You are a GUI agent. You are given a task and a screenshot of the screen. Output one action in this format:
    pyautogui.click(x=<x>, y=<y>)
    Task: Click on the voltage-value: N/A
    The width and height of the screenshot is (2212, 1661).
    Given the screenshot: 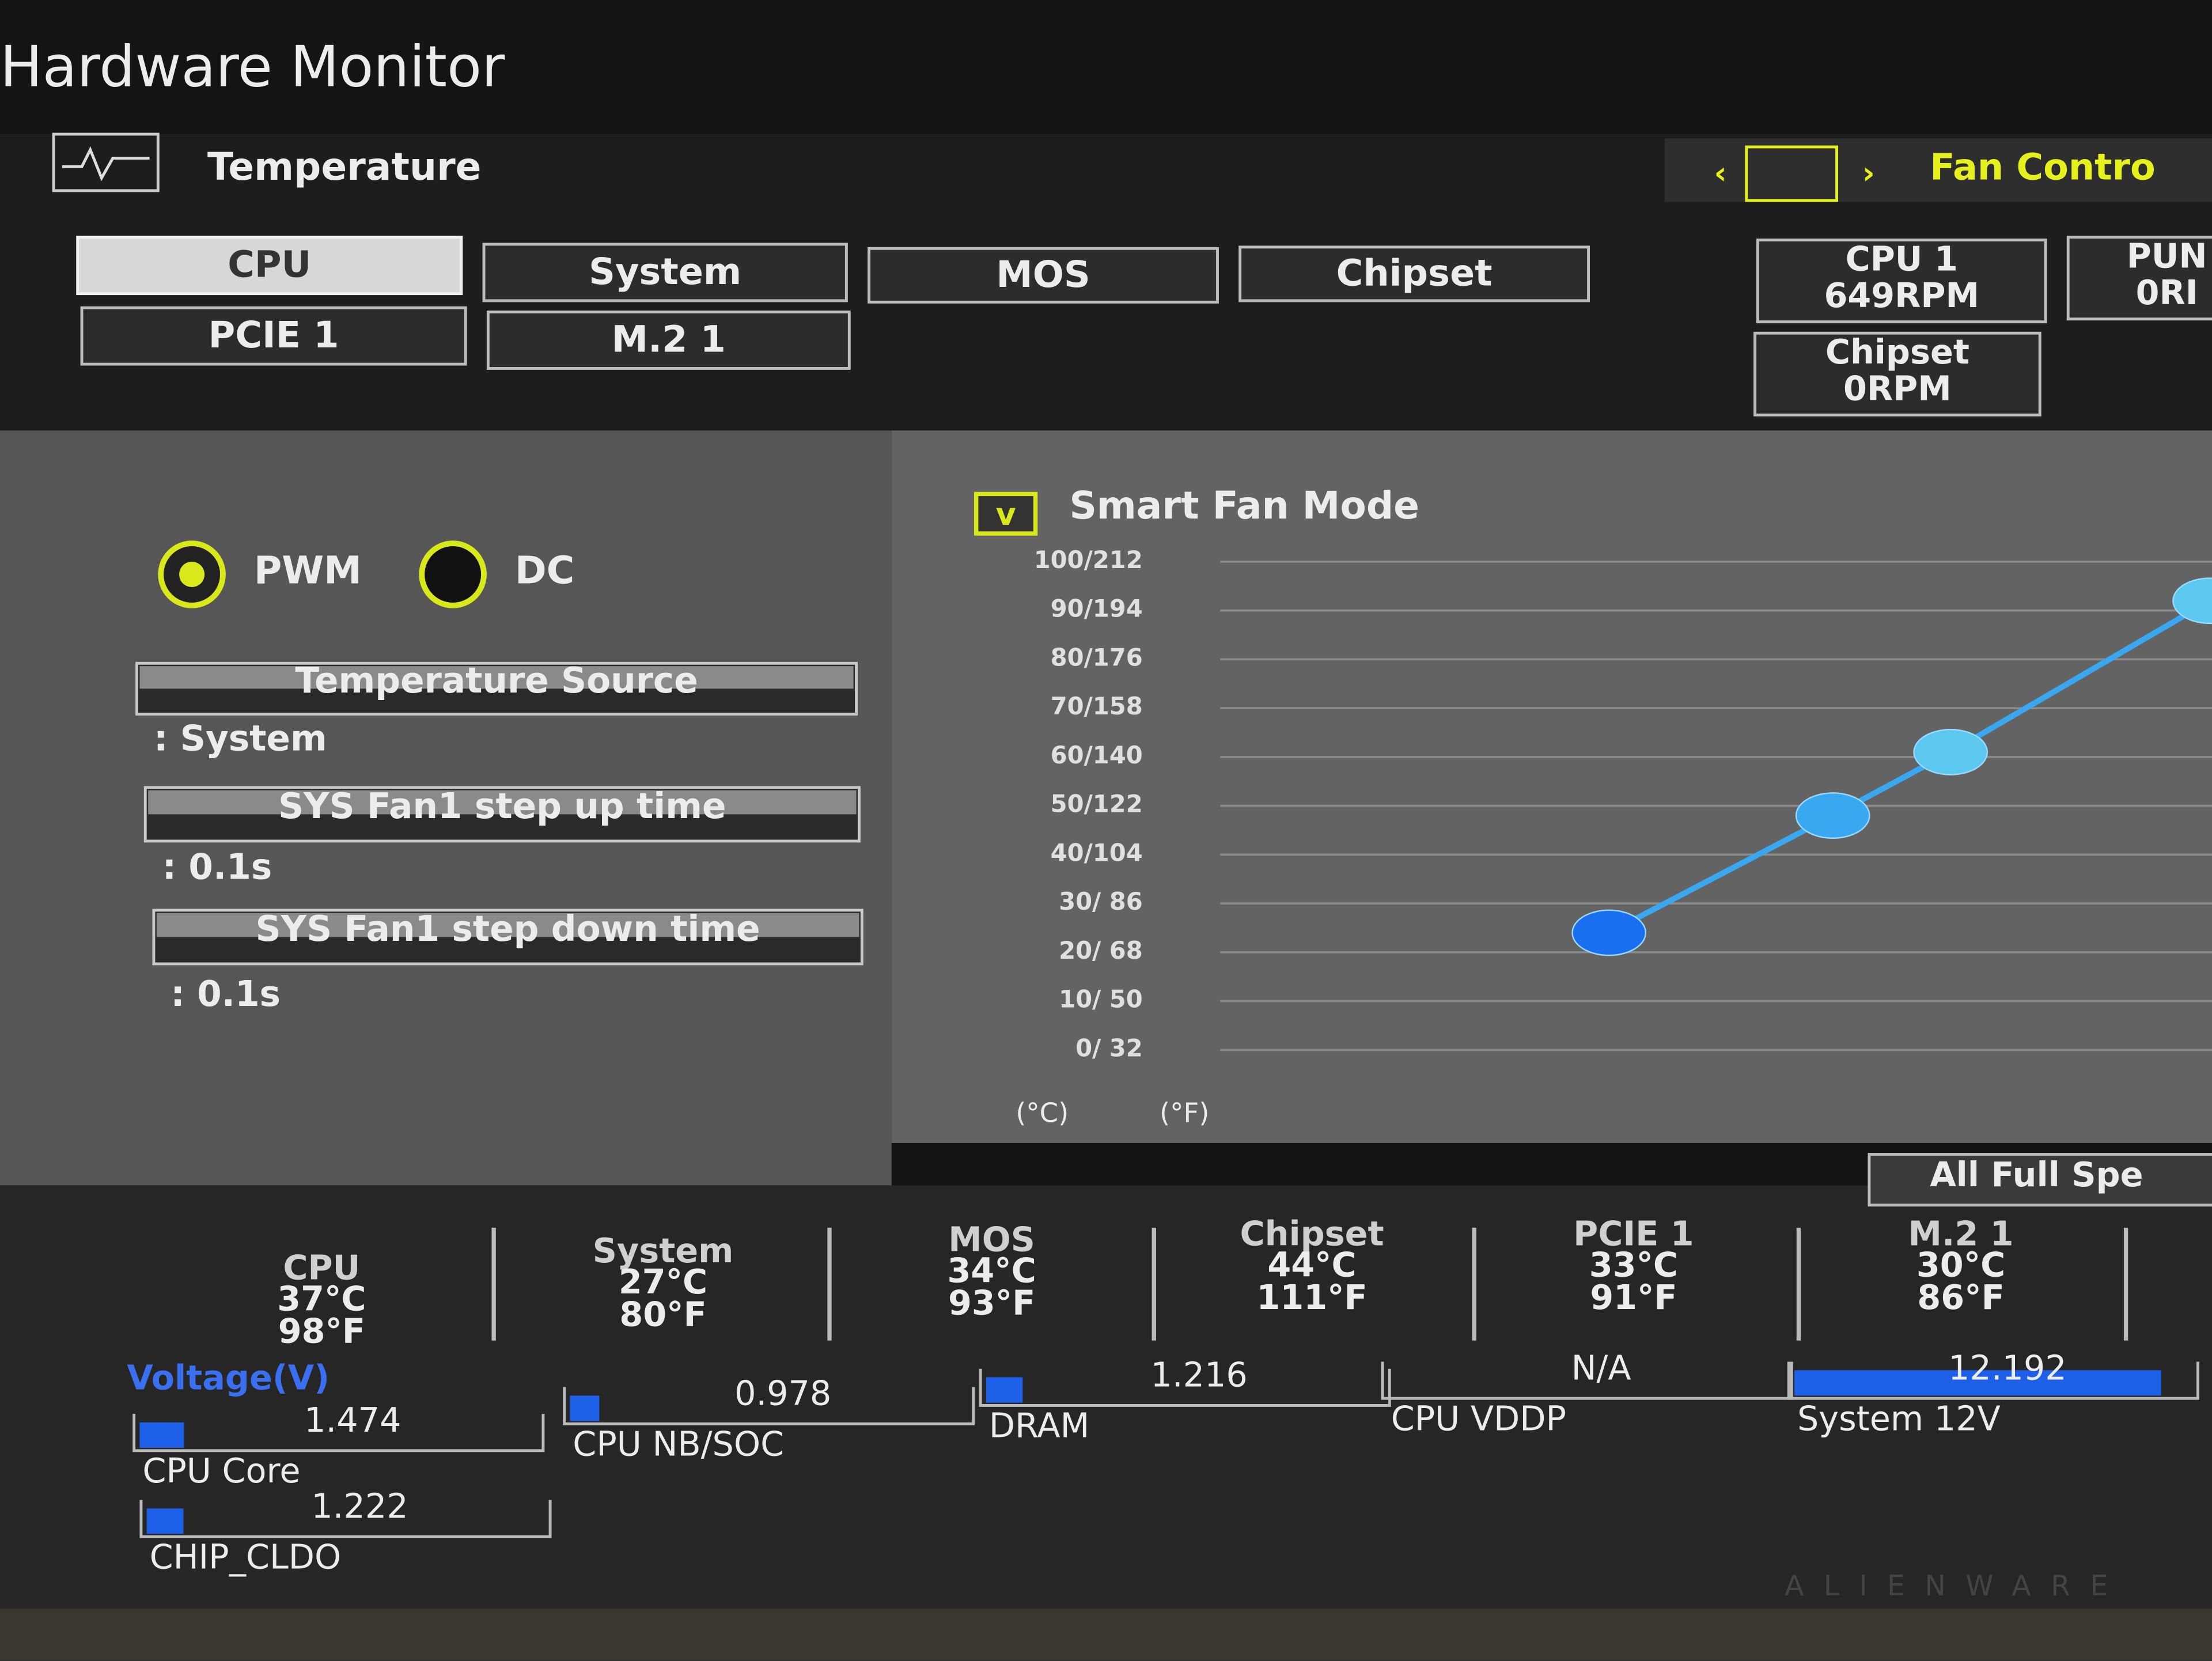 What is the action you would take?
    pyautogui.click(x=1601, y=1367)
    